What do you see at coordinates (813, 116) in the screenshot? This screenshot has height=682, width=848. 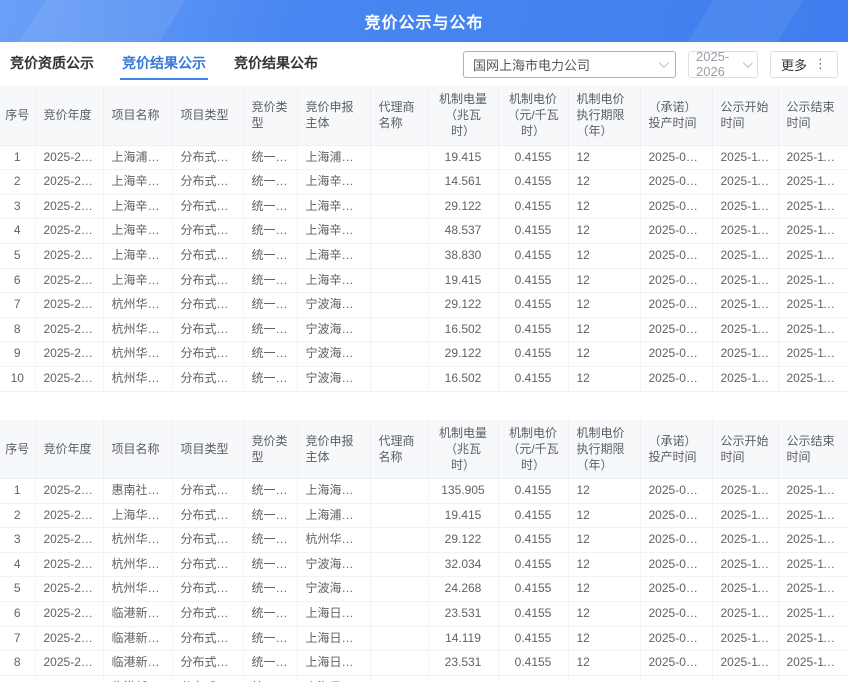 I see `column-header-publicity-end: 公示结束时间` at bounding box center [813, 116].